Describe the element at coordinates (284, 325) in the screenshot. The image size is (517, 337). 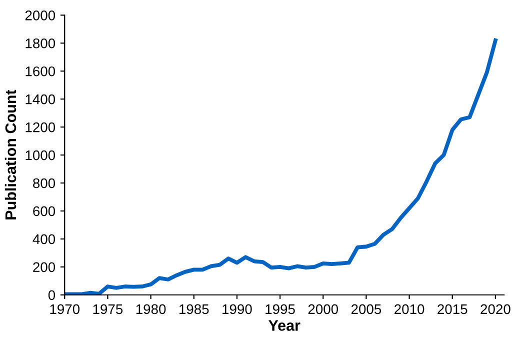
I see `x-axis-title: Year` at that location.